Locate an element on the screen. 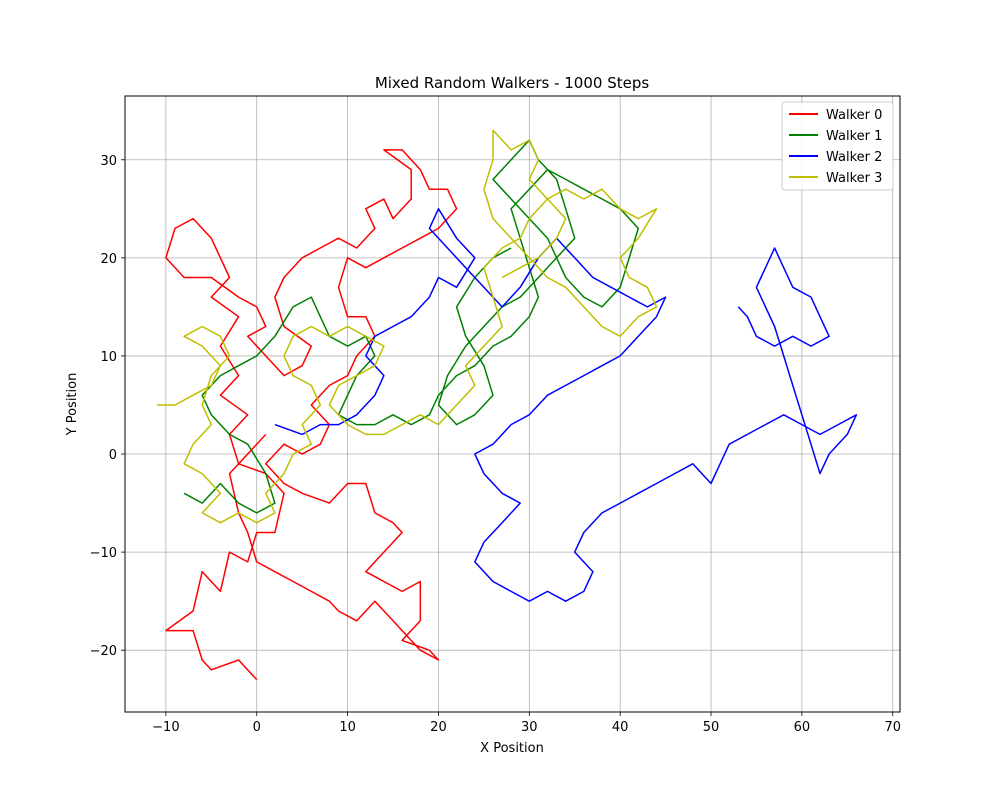 The image size is (1000, 804). legend: Walker 0 Walker 1 Walker 2 Walker 3 is located at coordinates (837, 146).